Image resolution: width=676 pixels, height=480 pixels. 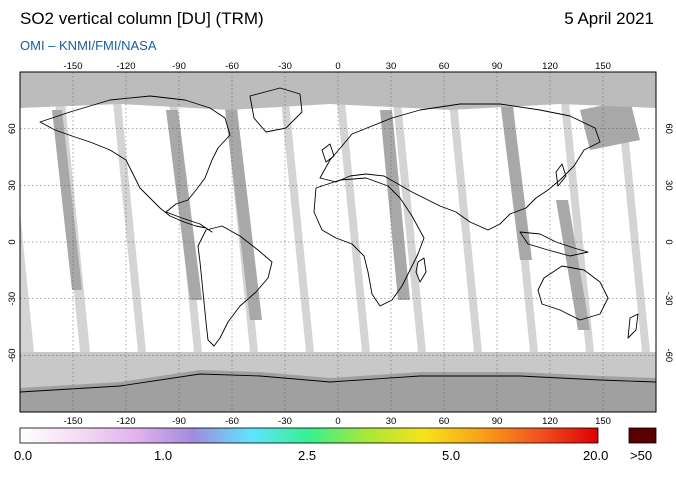 What do you see at coordinates (12, 128) in the screenshot?
I see `latitude-tick-label-left: 60` at bounding box center [12, 128].